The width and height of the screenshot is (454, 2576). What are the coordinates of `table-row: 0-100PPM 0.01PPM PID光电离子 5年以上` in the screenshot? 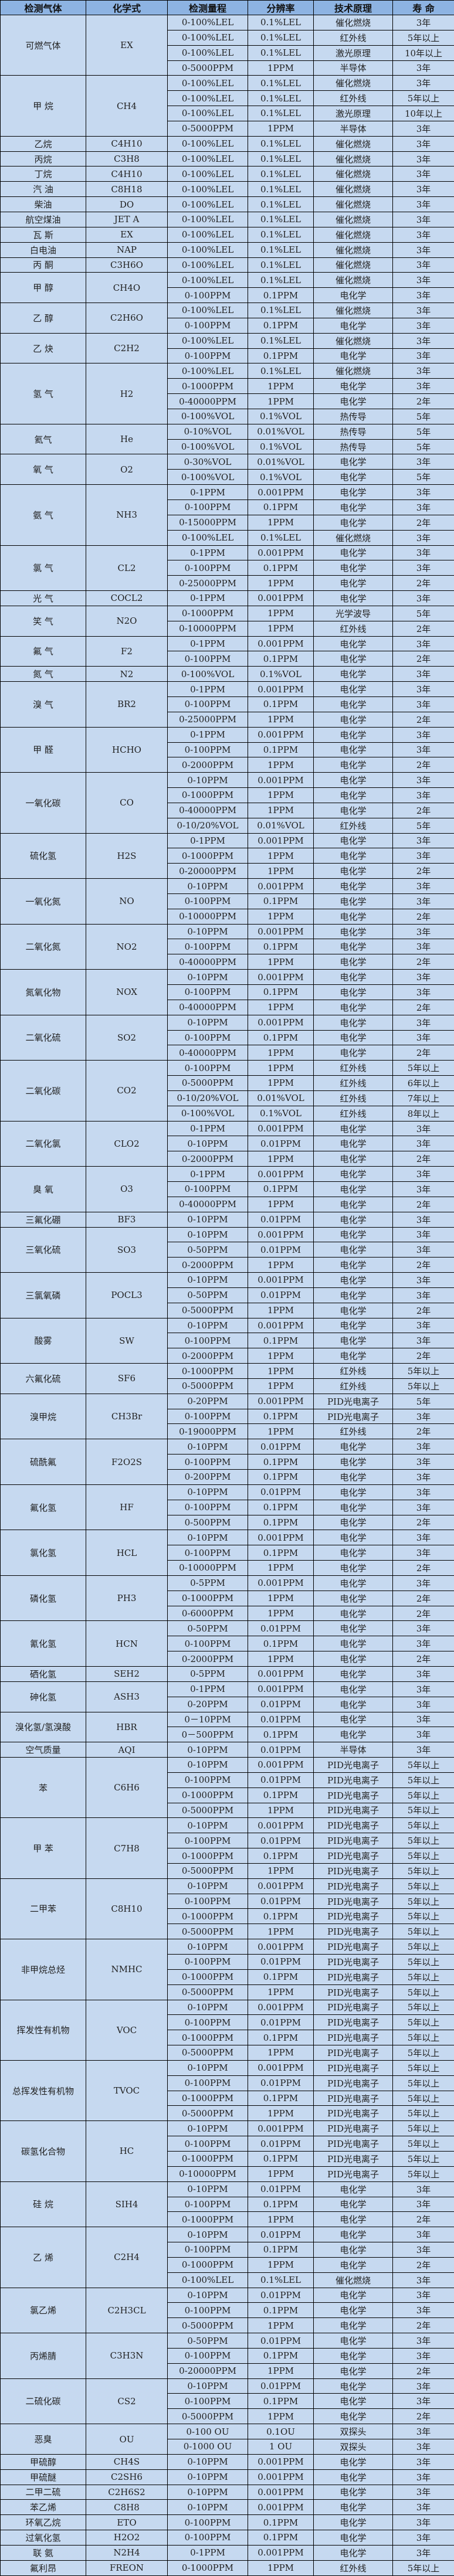 It's located at (227, 1780).